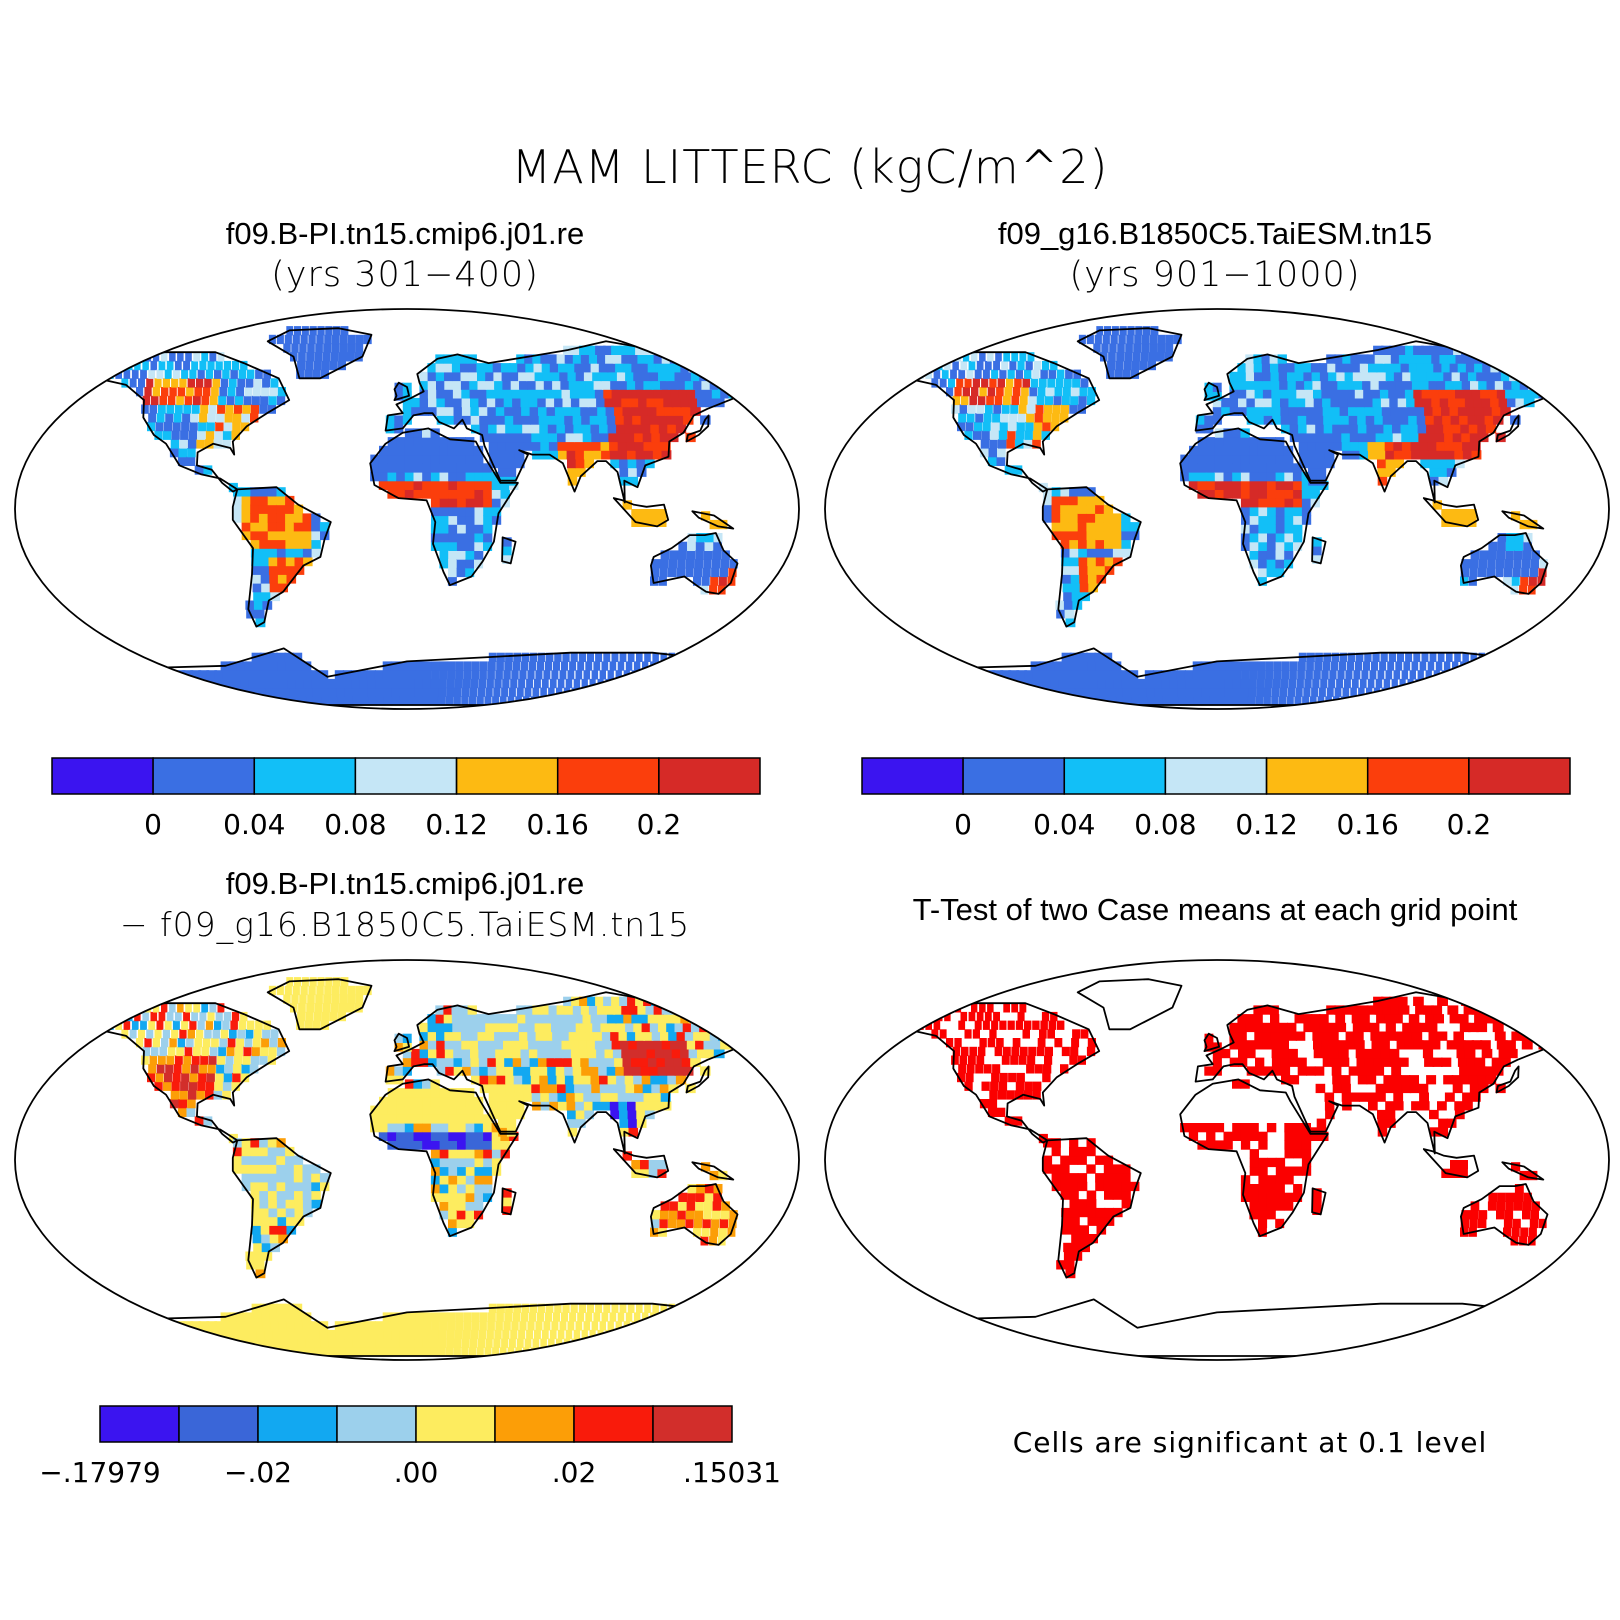 The width and height of the screenshot is (1620, 1620). What do you see at coordinates (1216, 799) in the screenshot?
I see `colorbar-case2: 0 0.04 0.08 0.12 0.16 0.2` at bounding box center [1216, 799].